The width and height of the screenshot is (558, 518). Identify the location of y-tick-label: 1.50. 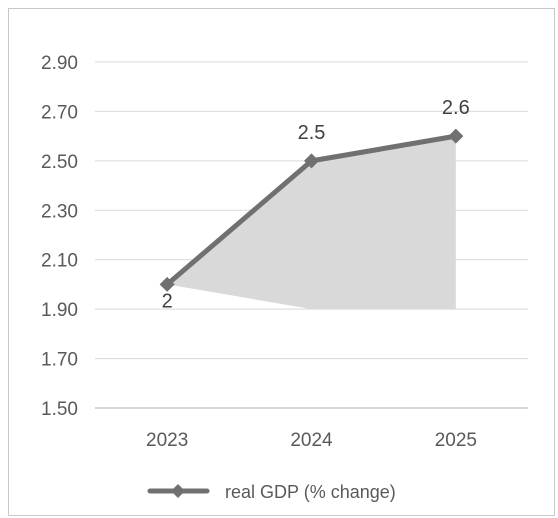
(59, 409).